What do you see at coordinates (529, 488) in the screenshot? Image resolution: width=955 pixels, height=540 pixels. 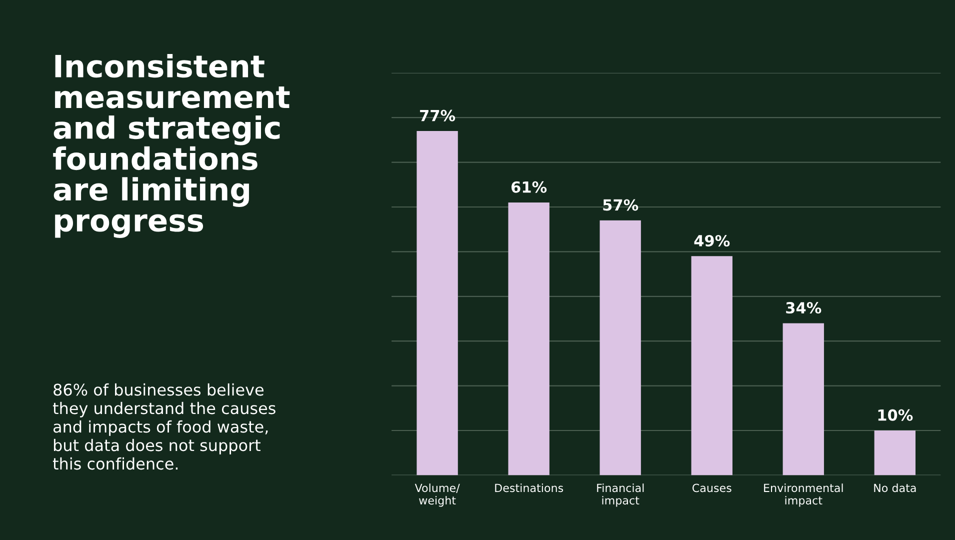 I see `x-tick-label: Destinations` at bounding box center [529, 488].